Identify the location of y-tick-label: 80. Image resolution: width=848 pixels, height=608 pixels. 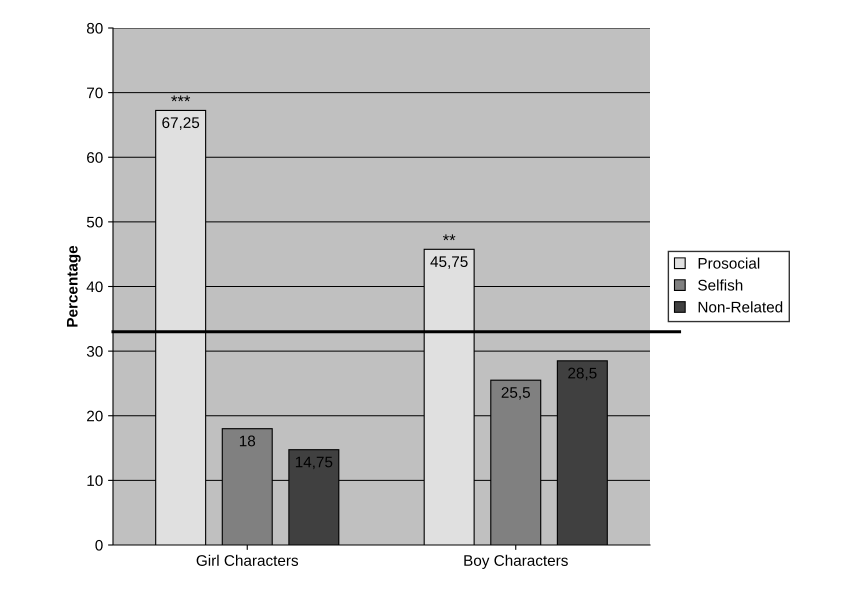
(94, 28).